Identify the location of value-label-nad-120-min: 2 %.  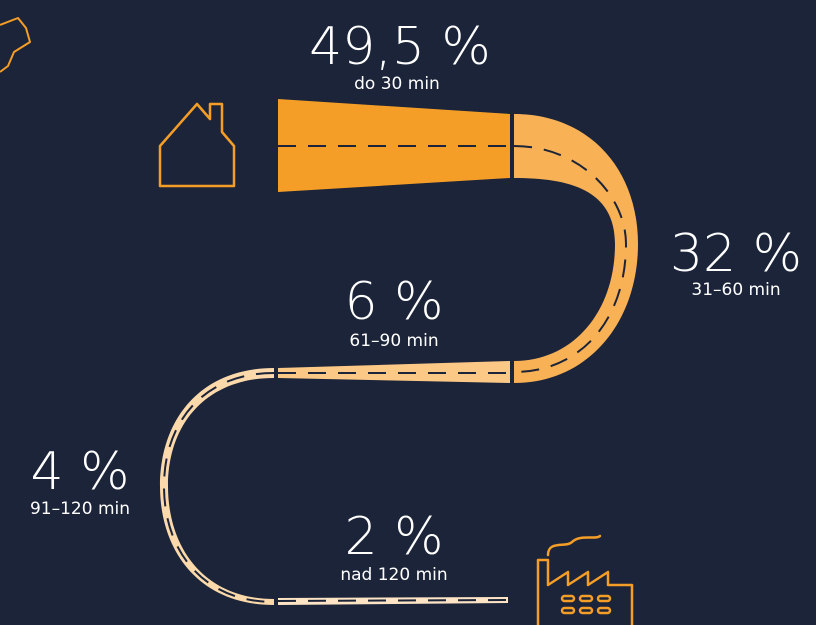
(393, 537).